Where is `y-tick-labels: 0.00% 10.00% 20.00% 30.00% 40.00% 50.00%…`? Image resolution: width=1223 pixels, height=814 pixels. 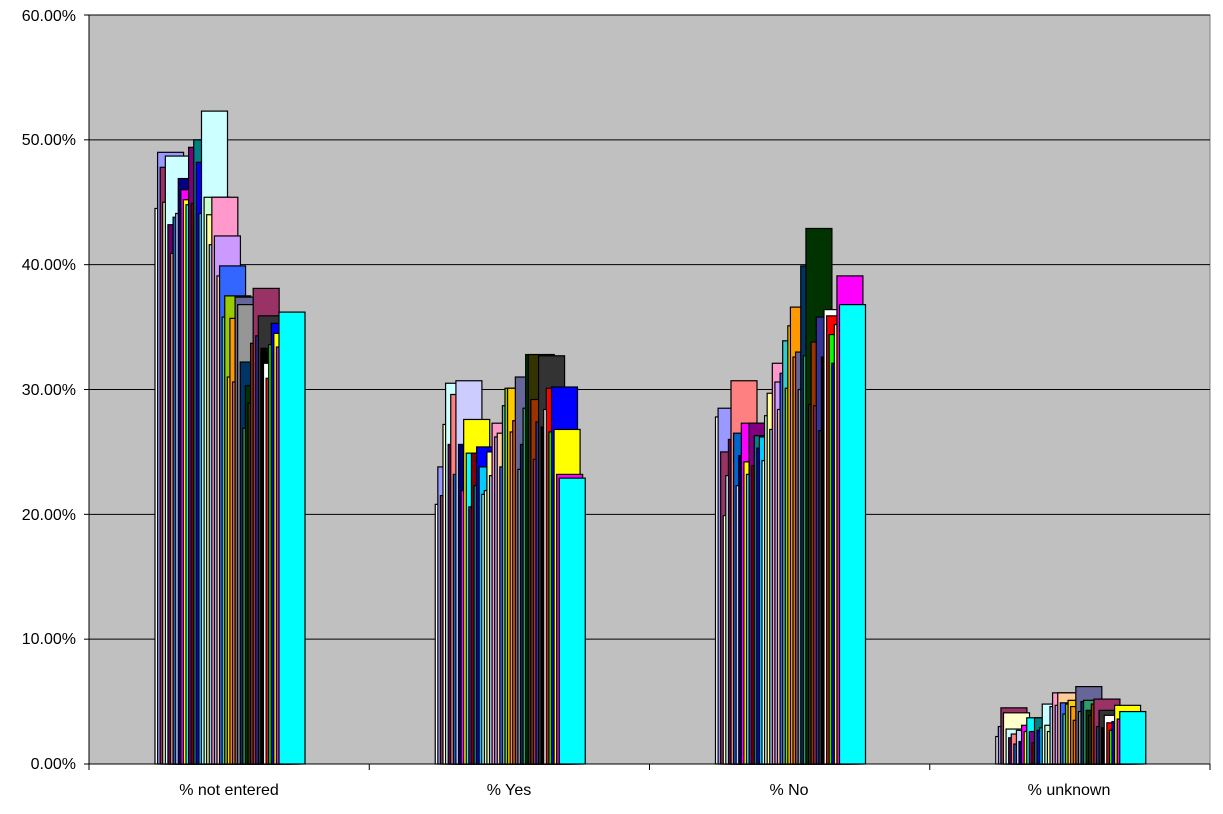 y-tick-labels: 0.00% 10.00% 20.00% 30.00% 40.00% 50.00%… is located at coordinates (49, 390).